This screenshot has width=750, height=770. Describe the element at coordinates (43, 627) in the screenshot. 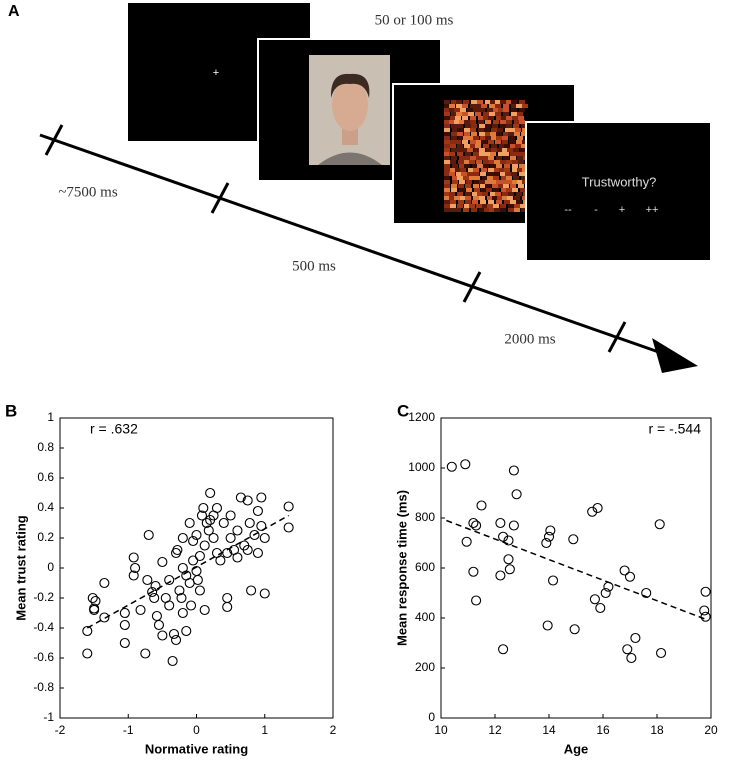

I see `y-tick-label: -0.4` at that location.